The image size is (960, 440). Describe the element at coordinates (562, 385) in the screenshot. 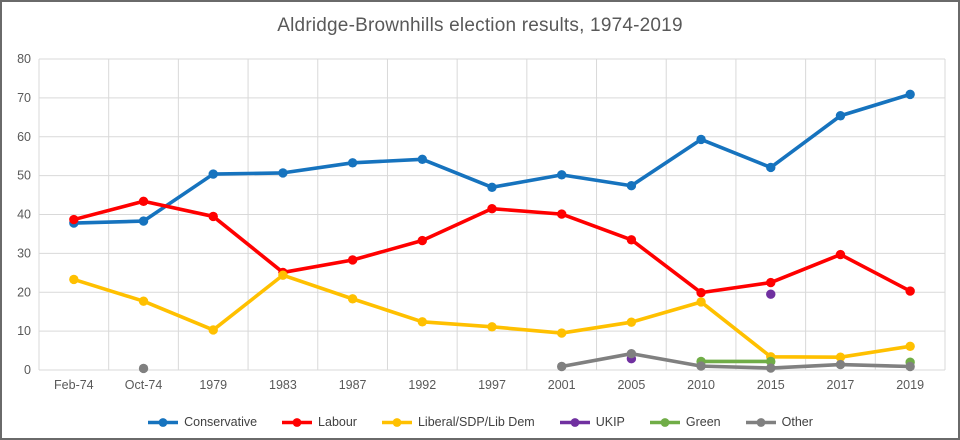

I see `x-tick-label: 2001` at that location.